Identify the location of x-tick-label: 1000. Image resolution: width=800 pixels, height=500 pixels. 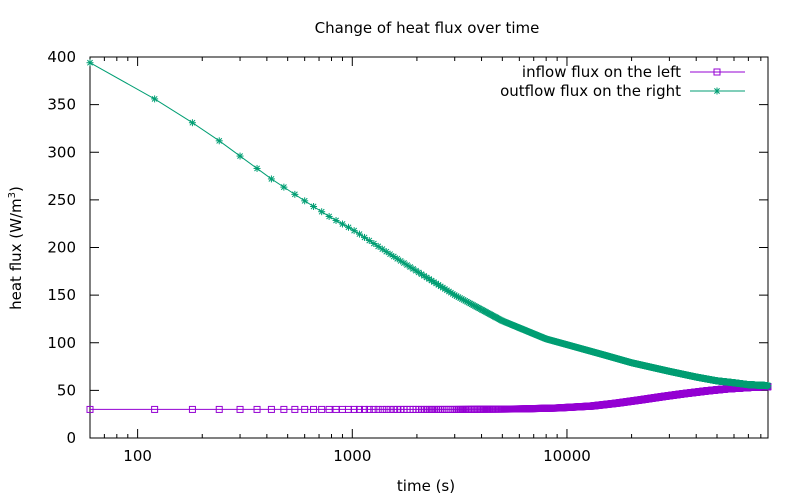
(352, 456).